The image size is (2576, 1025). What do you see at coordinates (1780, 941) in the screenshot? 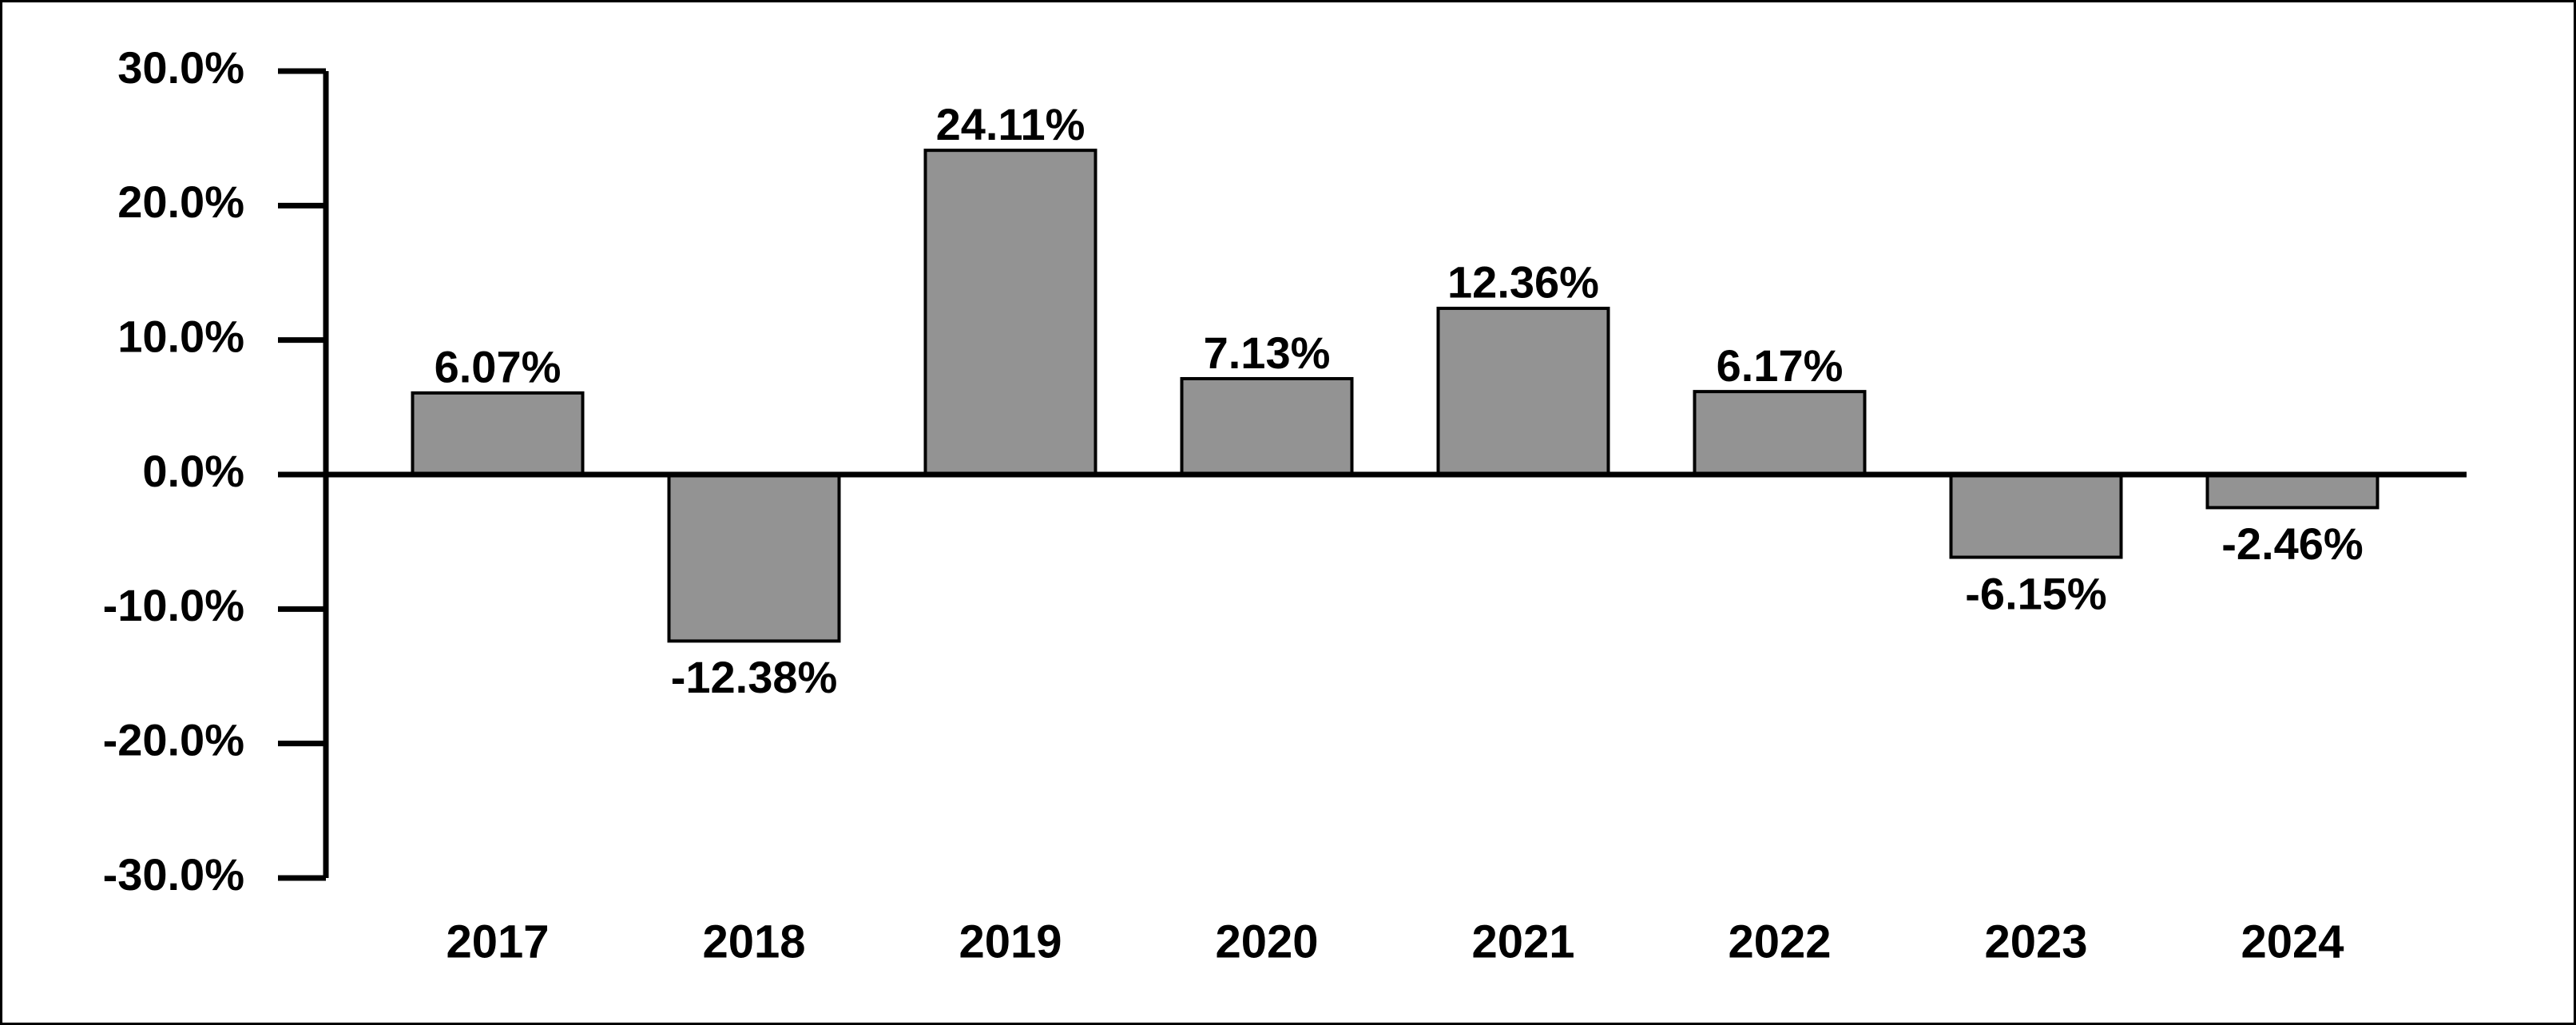
I see `x-category-label-2022: 2022` at bounding box center [1780, 941].